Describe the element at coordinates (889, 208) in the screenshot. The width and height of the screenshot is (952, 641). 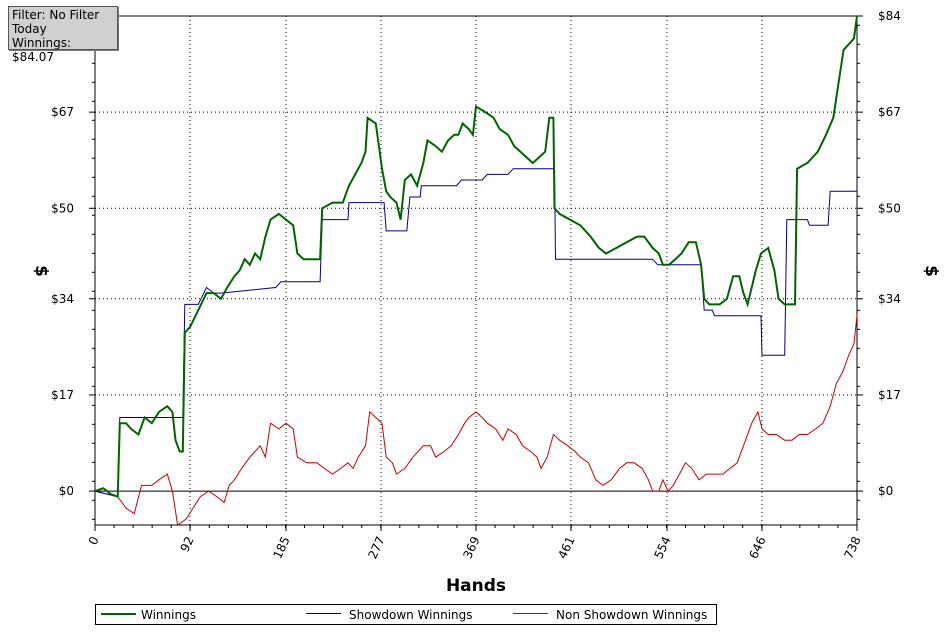
I see `y-tick-label-right: $50` at that location.